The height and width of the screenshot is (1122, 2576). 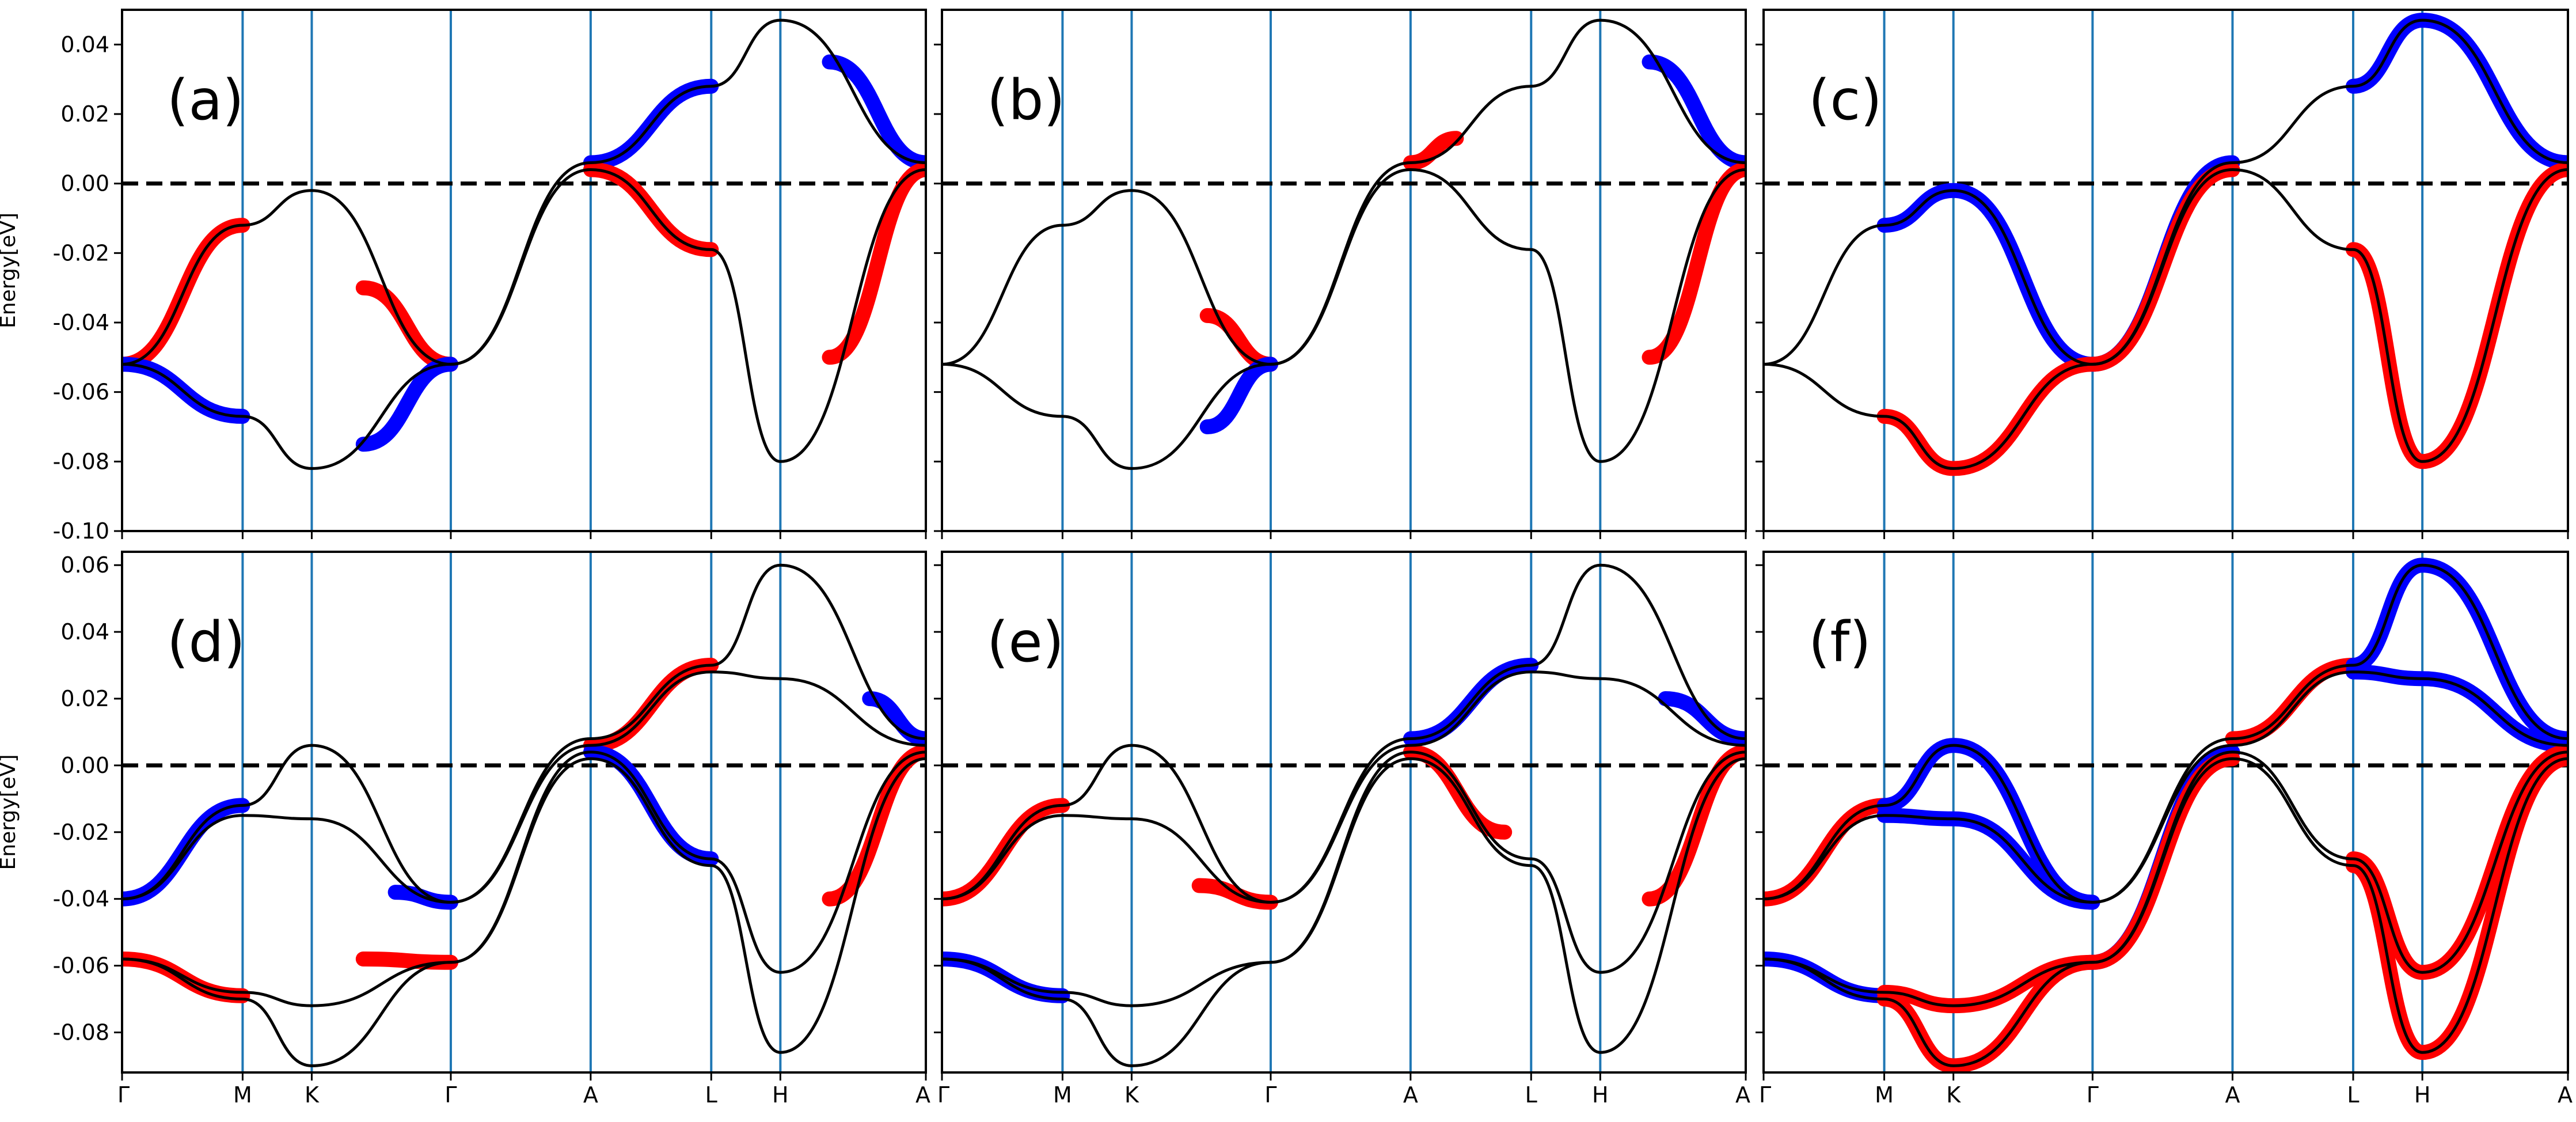 What do you see at coordinates (1840, 642) in the screenshot?
I see `panel-label: (f)` at bounding box center [1840, 642].